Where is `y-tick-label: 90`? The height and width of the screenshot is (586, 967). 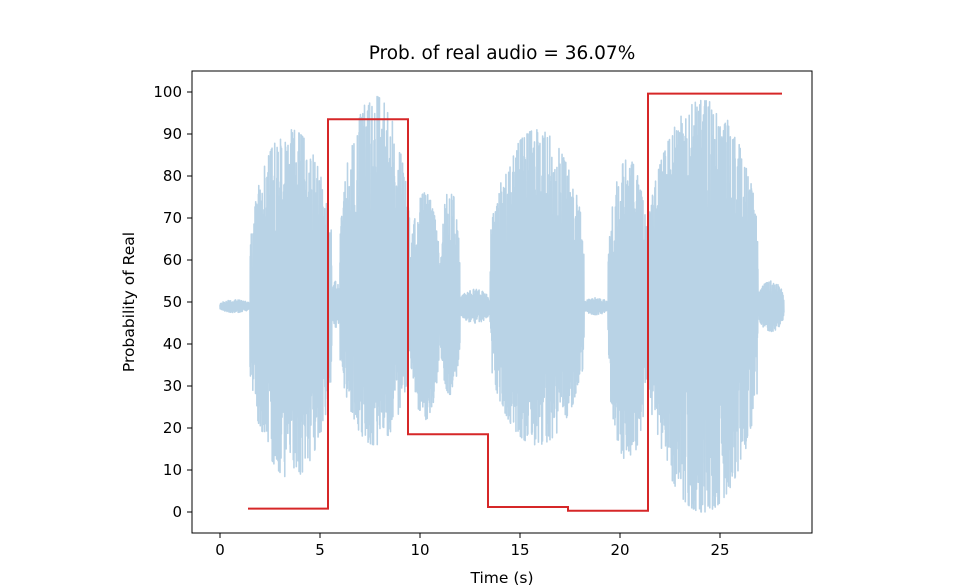 y-tick-label: 90 is located at coordinates (172, 134).